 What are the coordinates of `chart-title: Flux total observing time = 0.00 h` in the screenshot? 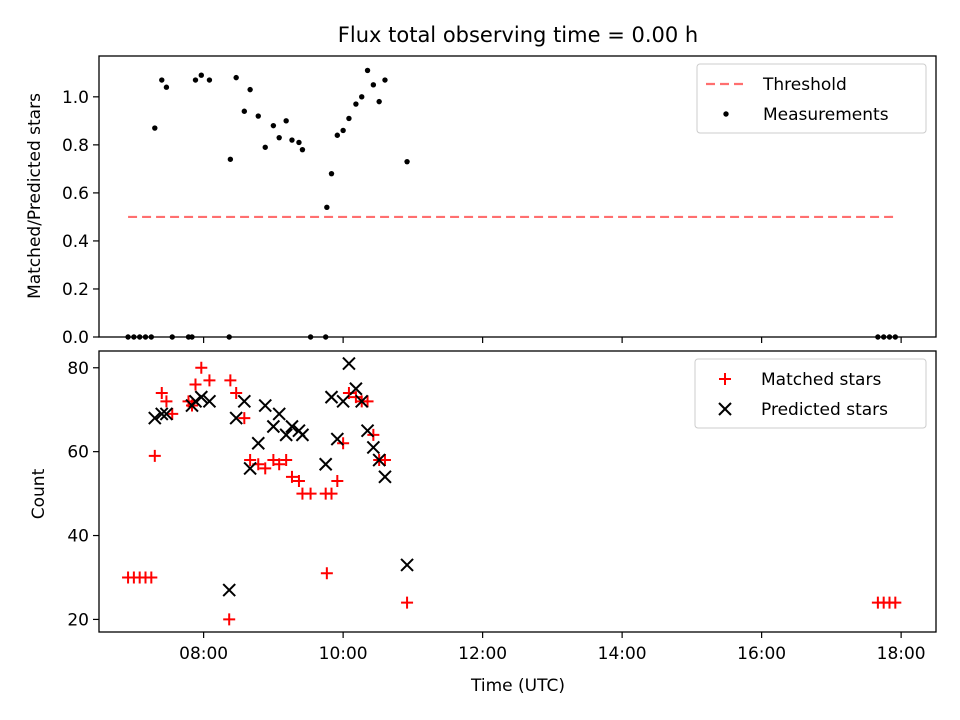 It's located at (518, 35).